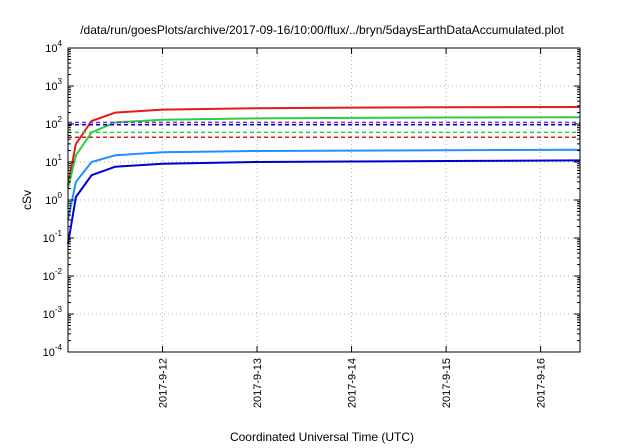 The image size is (640, 448). I want to click on x-tick-label: 2017-9-15, so click(447, 383).